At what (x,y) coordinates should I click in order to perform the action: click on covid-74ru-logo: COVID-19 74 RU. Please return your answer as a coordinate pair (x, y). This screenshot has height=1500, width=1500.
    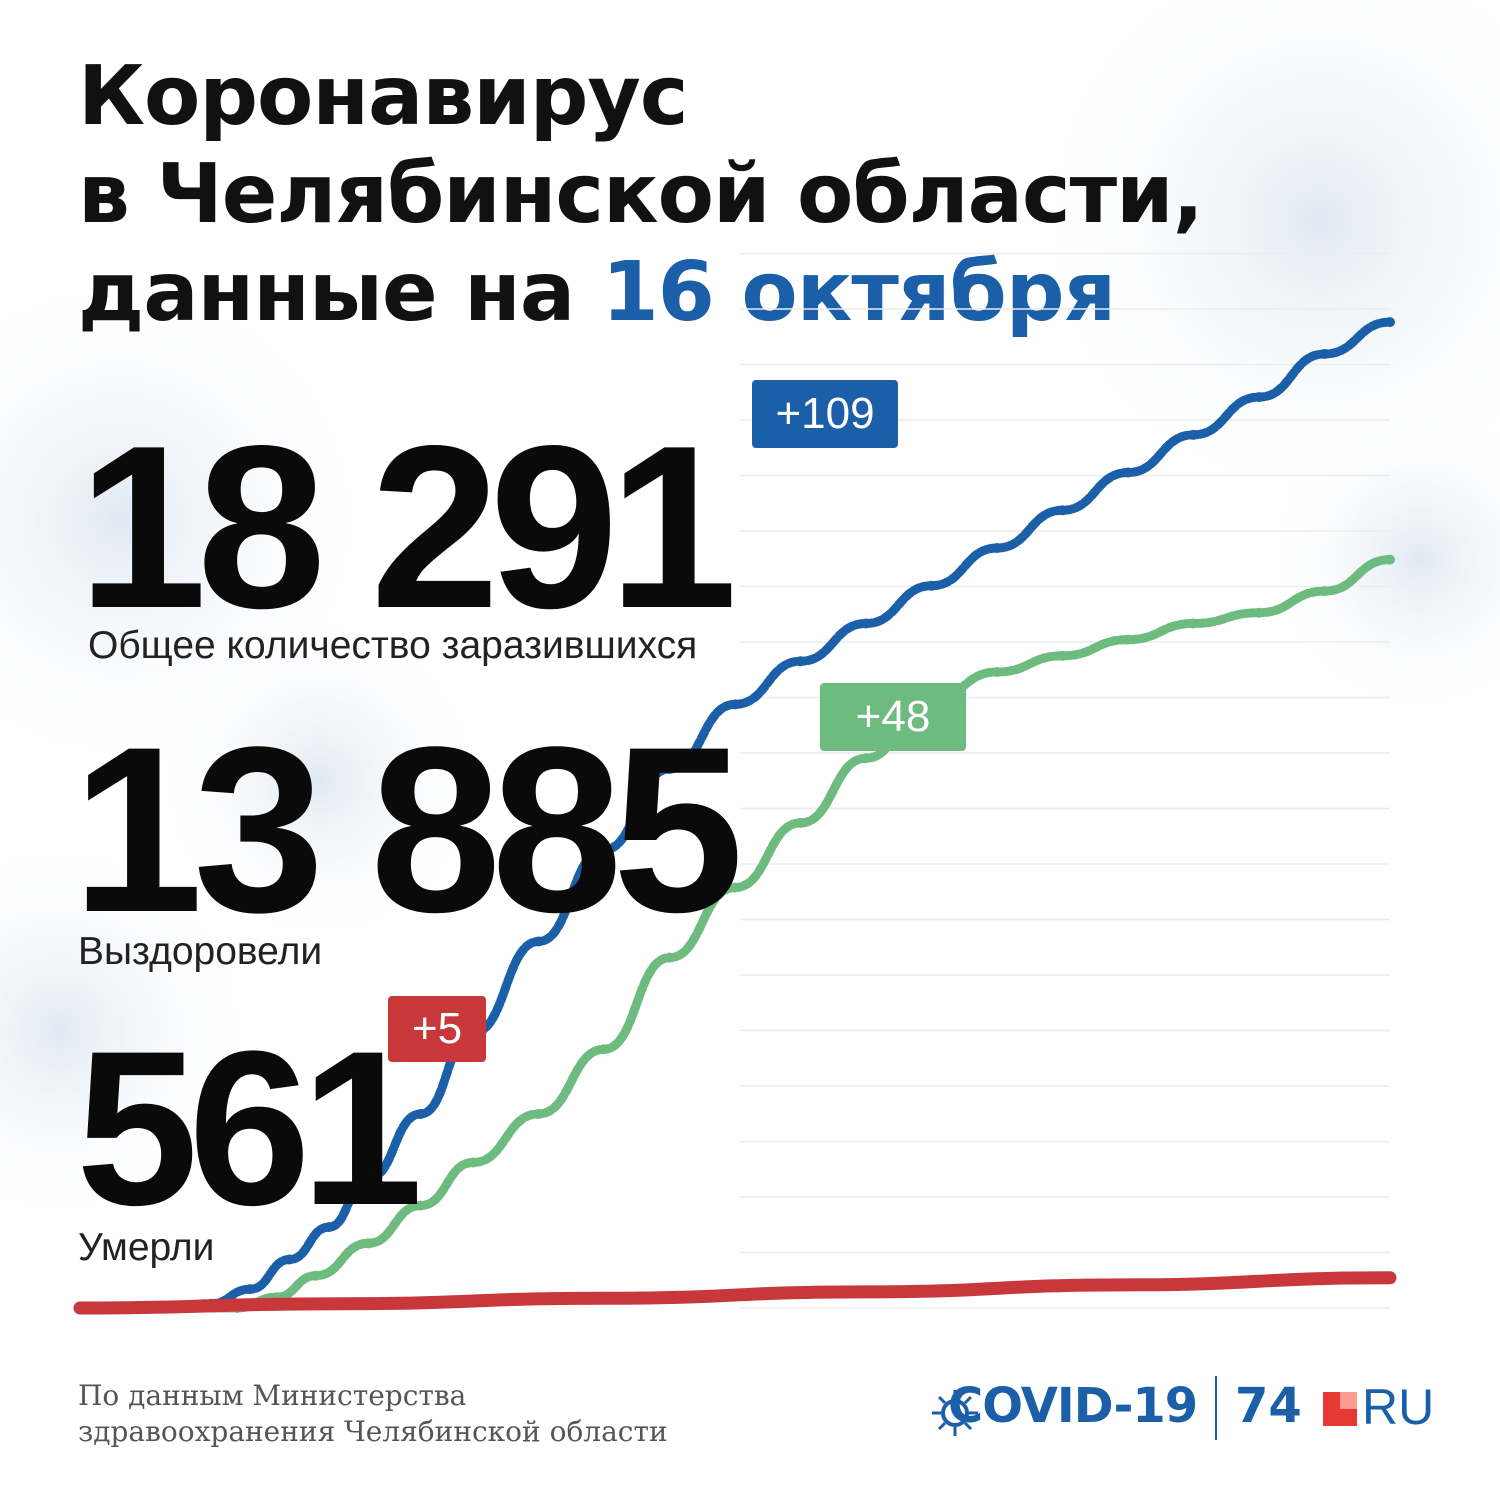
    Looking at the image, I should click on (1195, 1410).